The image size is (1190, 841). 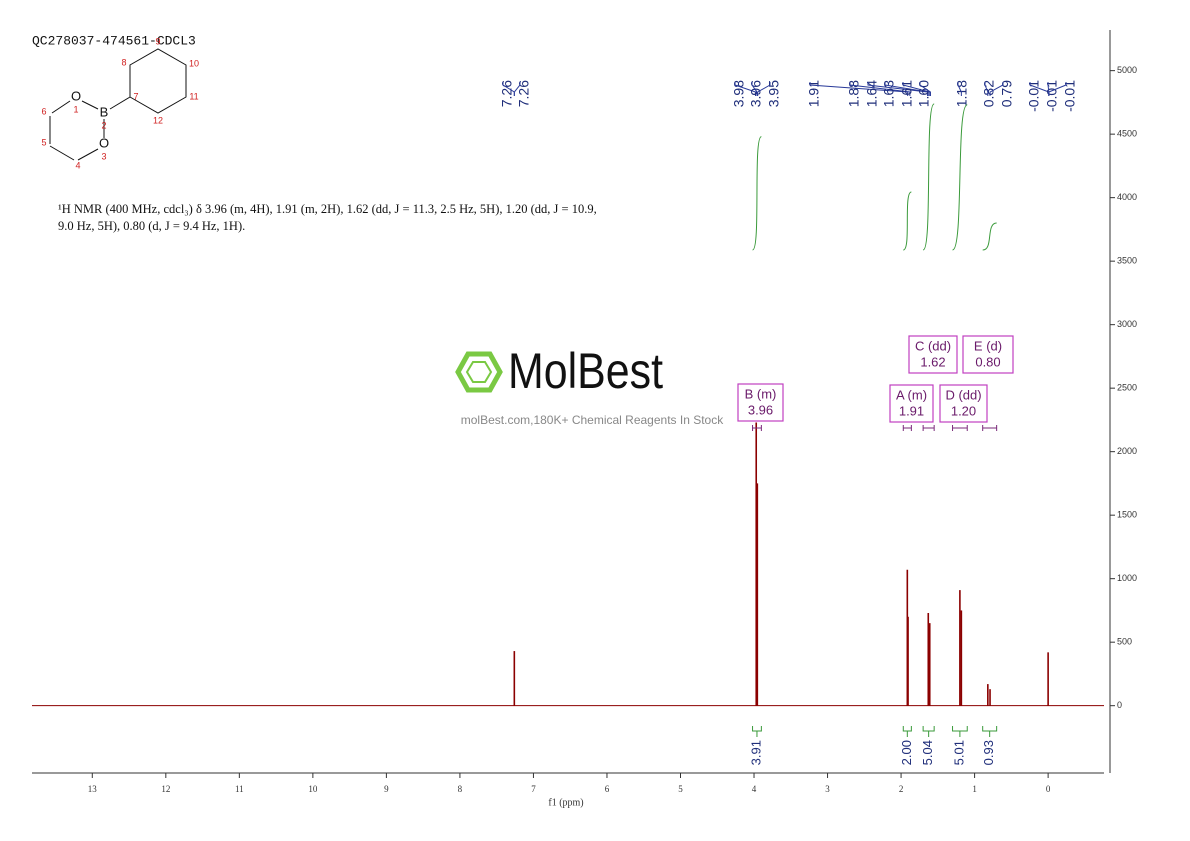 What do you see at coordinates (1127, 578) in the screenshot?
I see `y-tick-label: 1000` at bounding box center [1127, 578].